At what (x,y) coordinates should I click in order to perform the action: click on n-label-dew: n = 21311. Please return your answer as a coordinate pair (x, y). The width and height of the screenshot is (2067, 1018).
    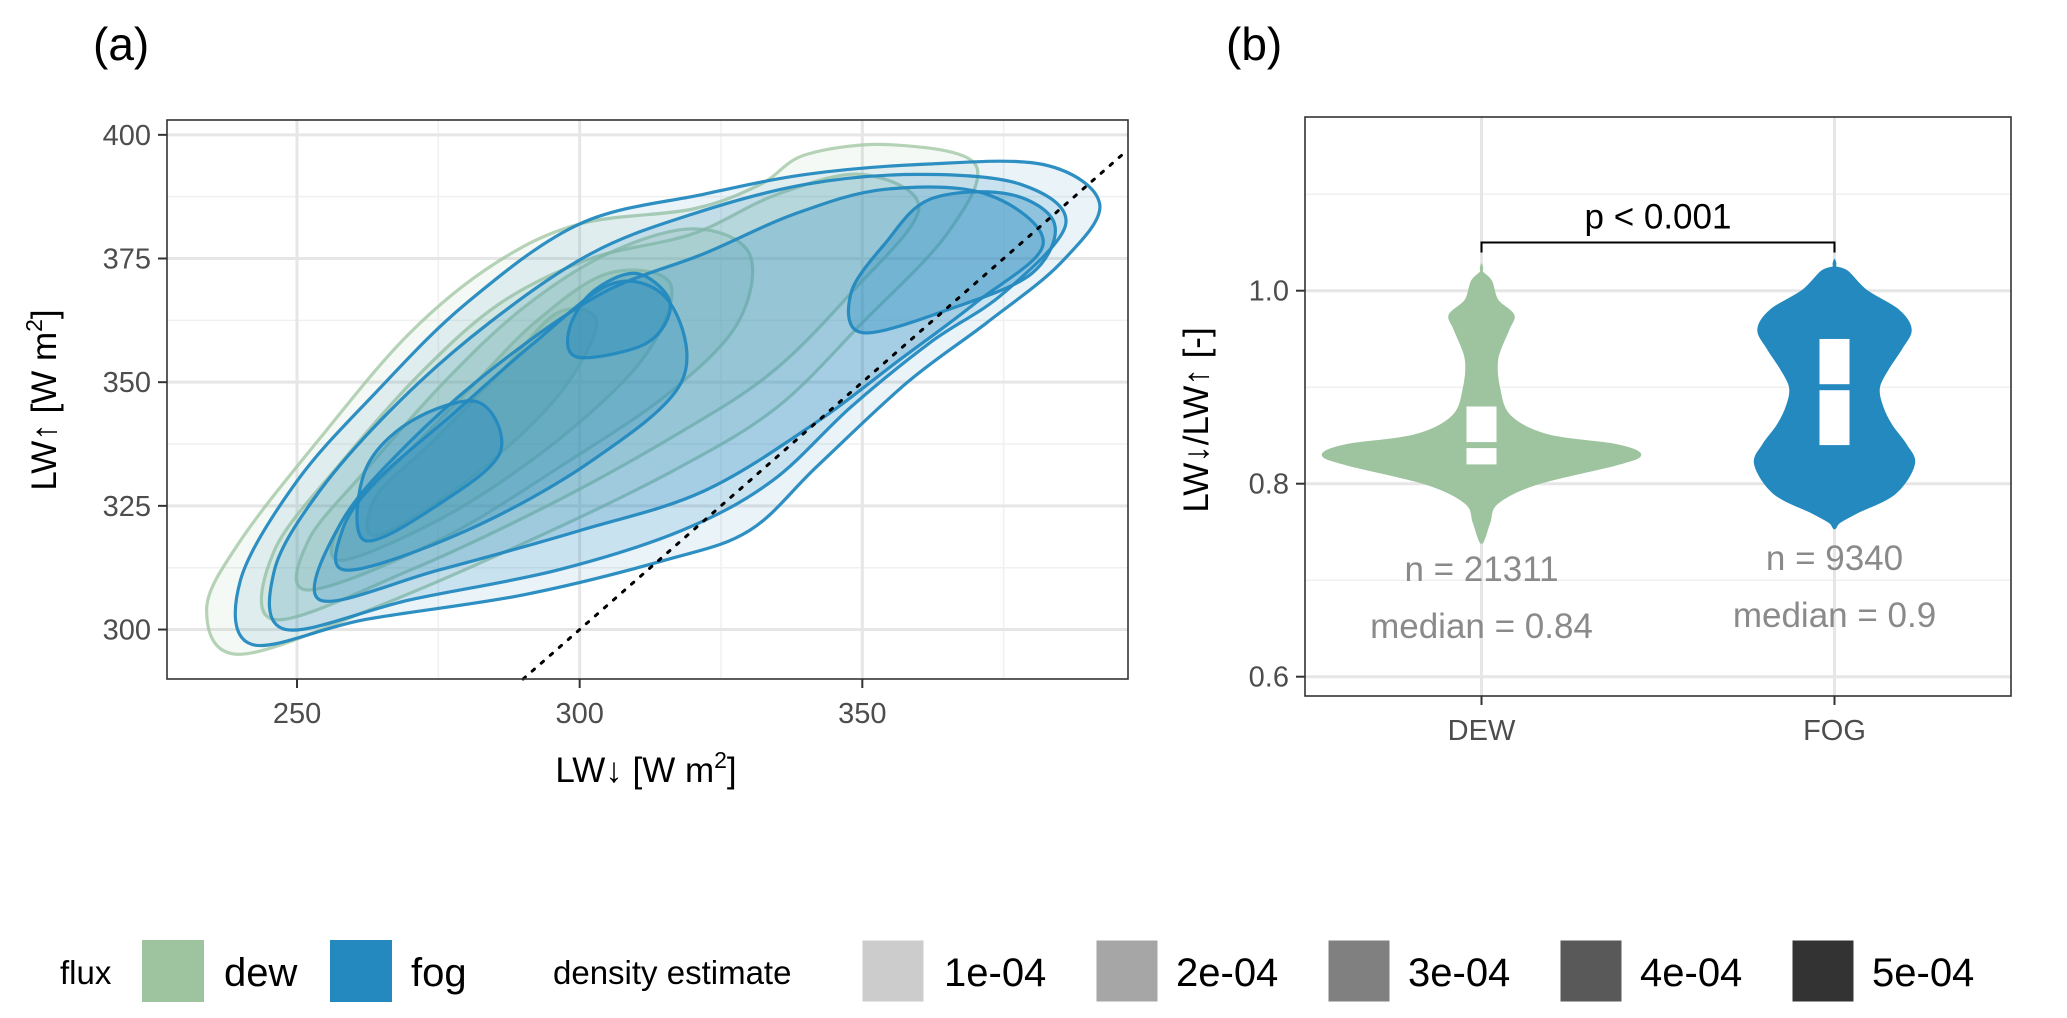
    Looking at the image, I should click on (1481, 569).